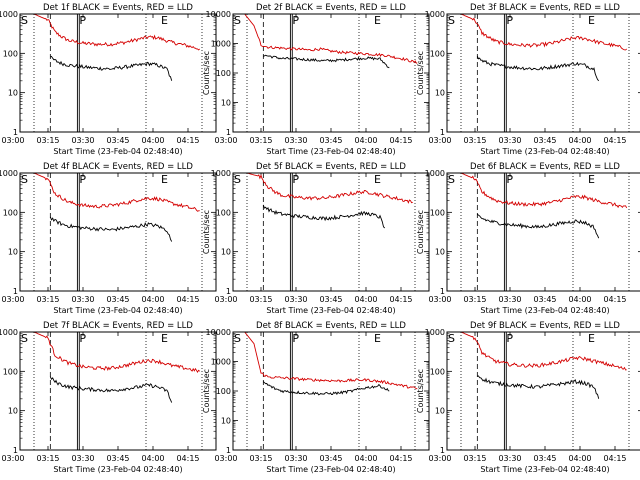 The height and width of the screenshot is (480, 640). I want to click on panel-title: Det 4f BLACK = Events, RED = LLD, so click(118, 167).